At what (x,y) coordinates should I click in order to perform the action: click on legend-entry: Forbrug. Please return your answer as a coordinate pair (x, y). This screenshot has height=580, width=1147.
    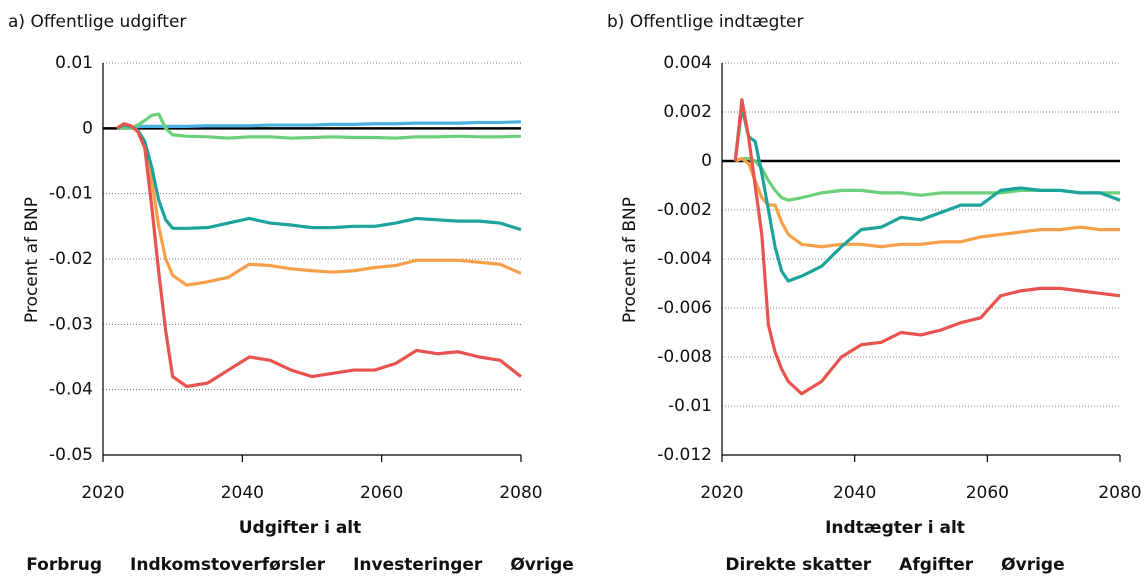
    Looking at the image, I should click on (64, 565).